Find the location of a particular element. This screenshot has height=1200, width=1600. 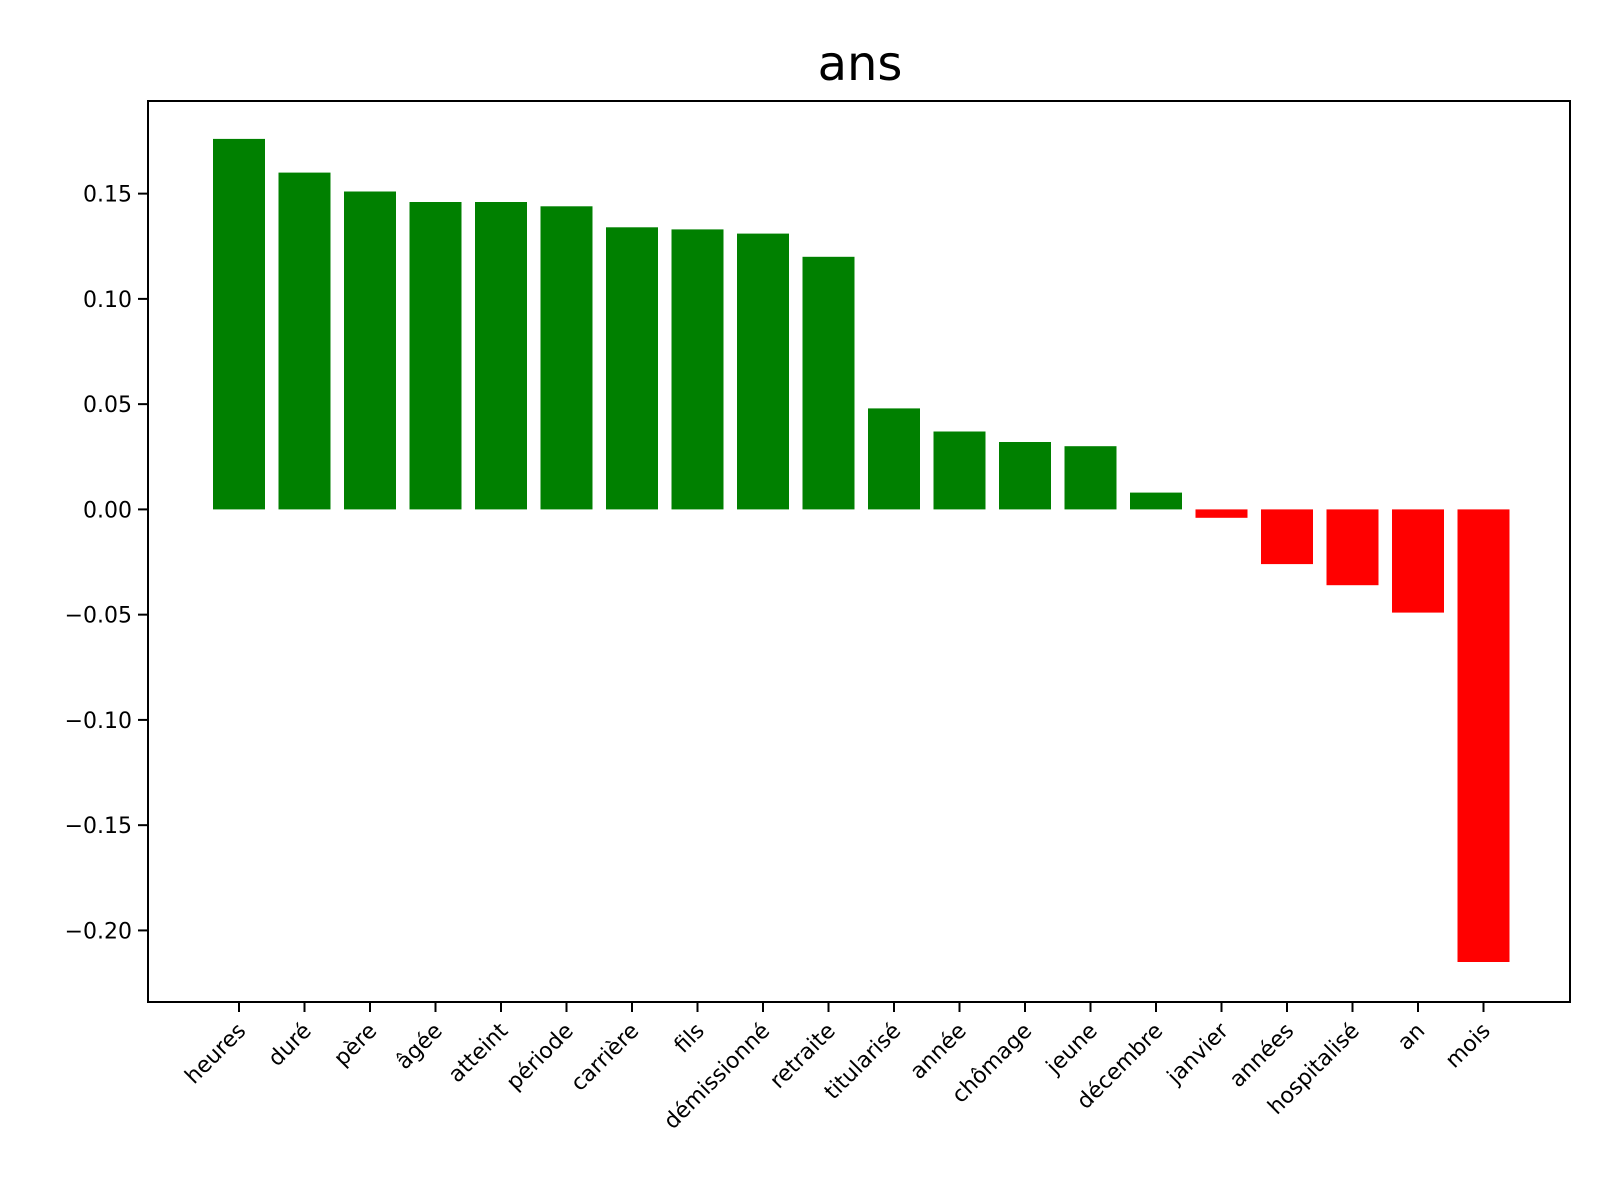

y-tick-label: 0.05 is located at coordinates (107, 405).